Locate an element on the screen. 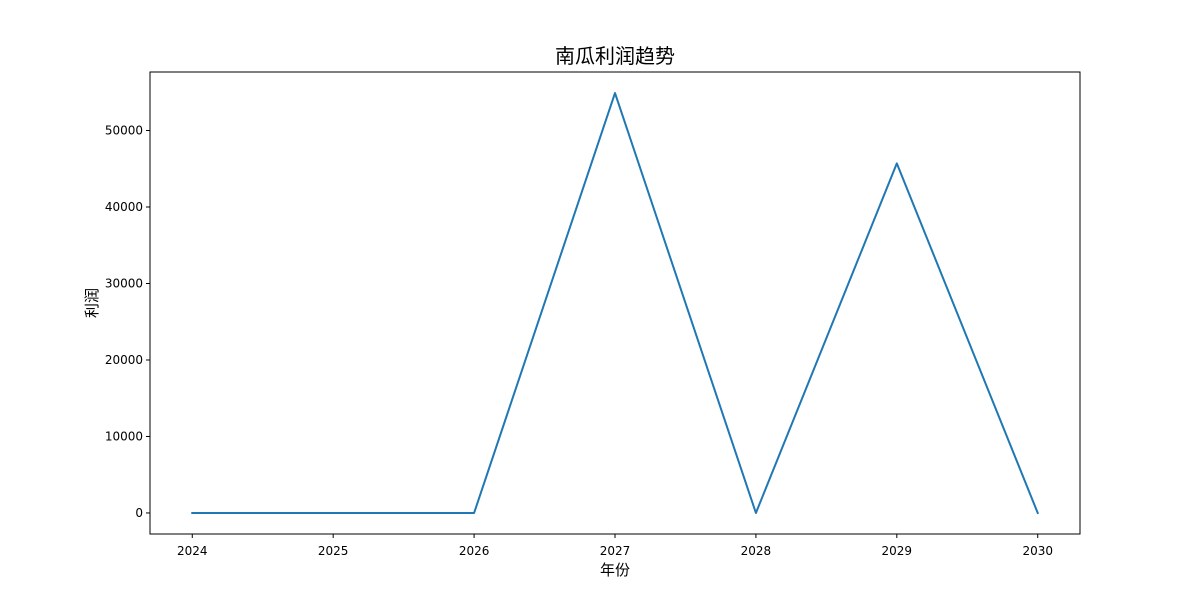 Image resolution: width=1200 pixels, height=600 pixels. x-tick-label: 2026 is located at coordinates (474, 551).